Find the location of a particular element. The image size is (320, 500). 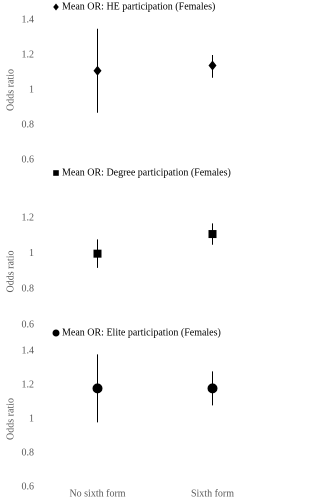

legend-label: Mean OR: HE participation (Females) is located at coordinates (138, 6).